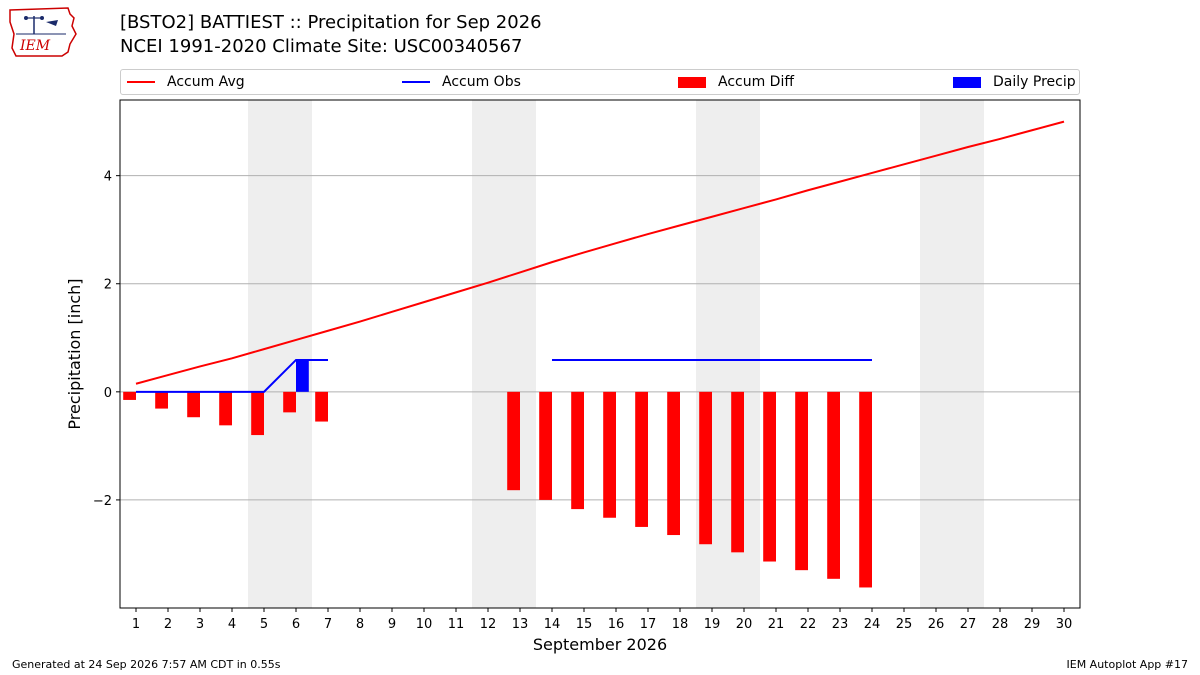  I want to click on x-tick-label: 10, so click(424, 624).